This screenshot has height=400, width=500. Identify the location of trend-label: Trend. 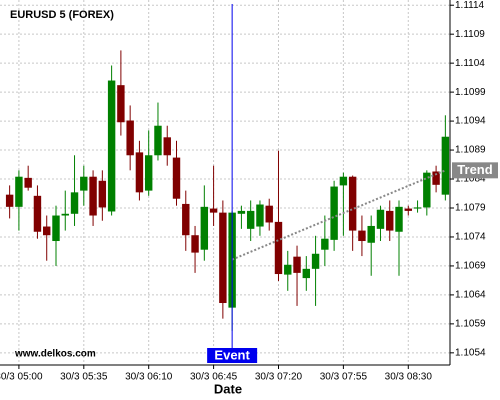
(474, 169).